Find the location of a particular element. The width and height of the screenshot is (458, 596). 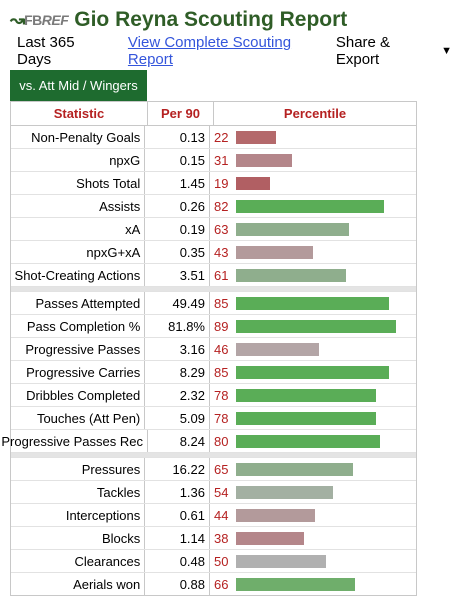

fbref-logo-text: FBREF is located at coordinates (46, 20).